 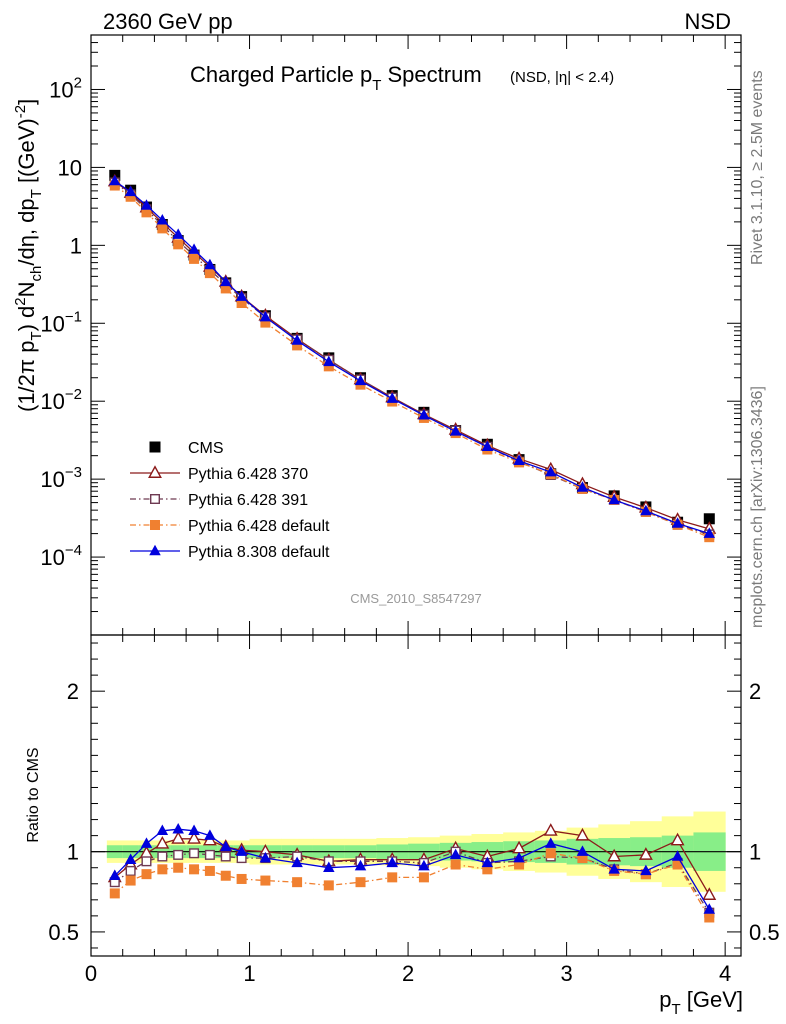 I want to click on main-y-tick-label: 10⁻¹, so click(x=61, y=322).